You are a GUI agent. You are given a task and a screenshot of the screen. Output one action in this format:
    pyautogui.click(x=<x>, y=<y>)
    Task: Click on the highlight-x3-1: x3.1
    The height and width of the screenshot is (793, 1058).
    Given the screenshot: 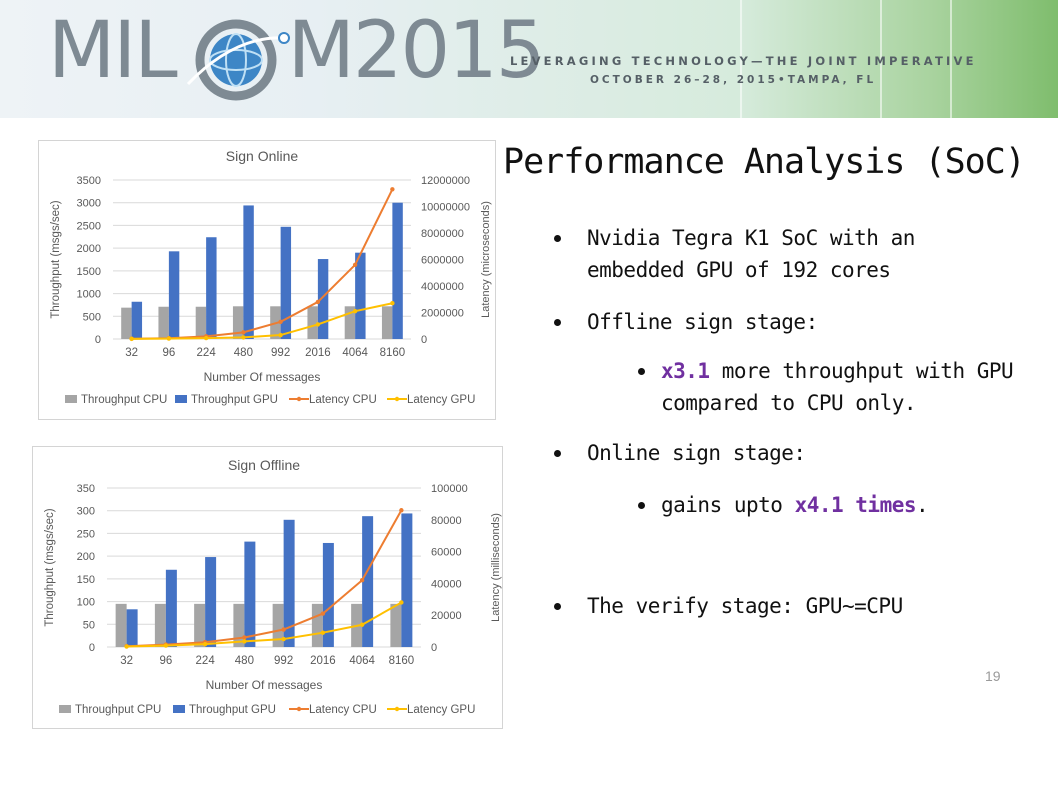 What is the action you would take?
    pyautogui.click(x=685, y=371)
    